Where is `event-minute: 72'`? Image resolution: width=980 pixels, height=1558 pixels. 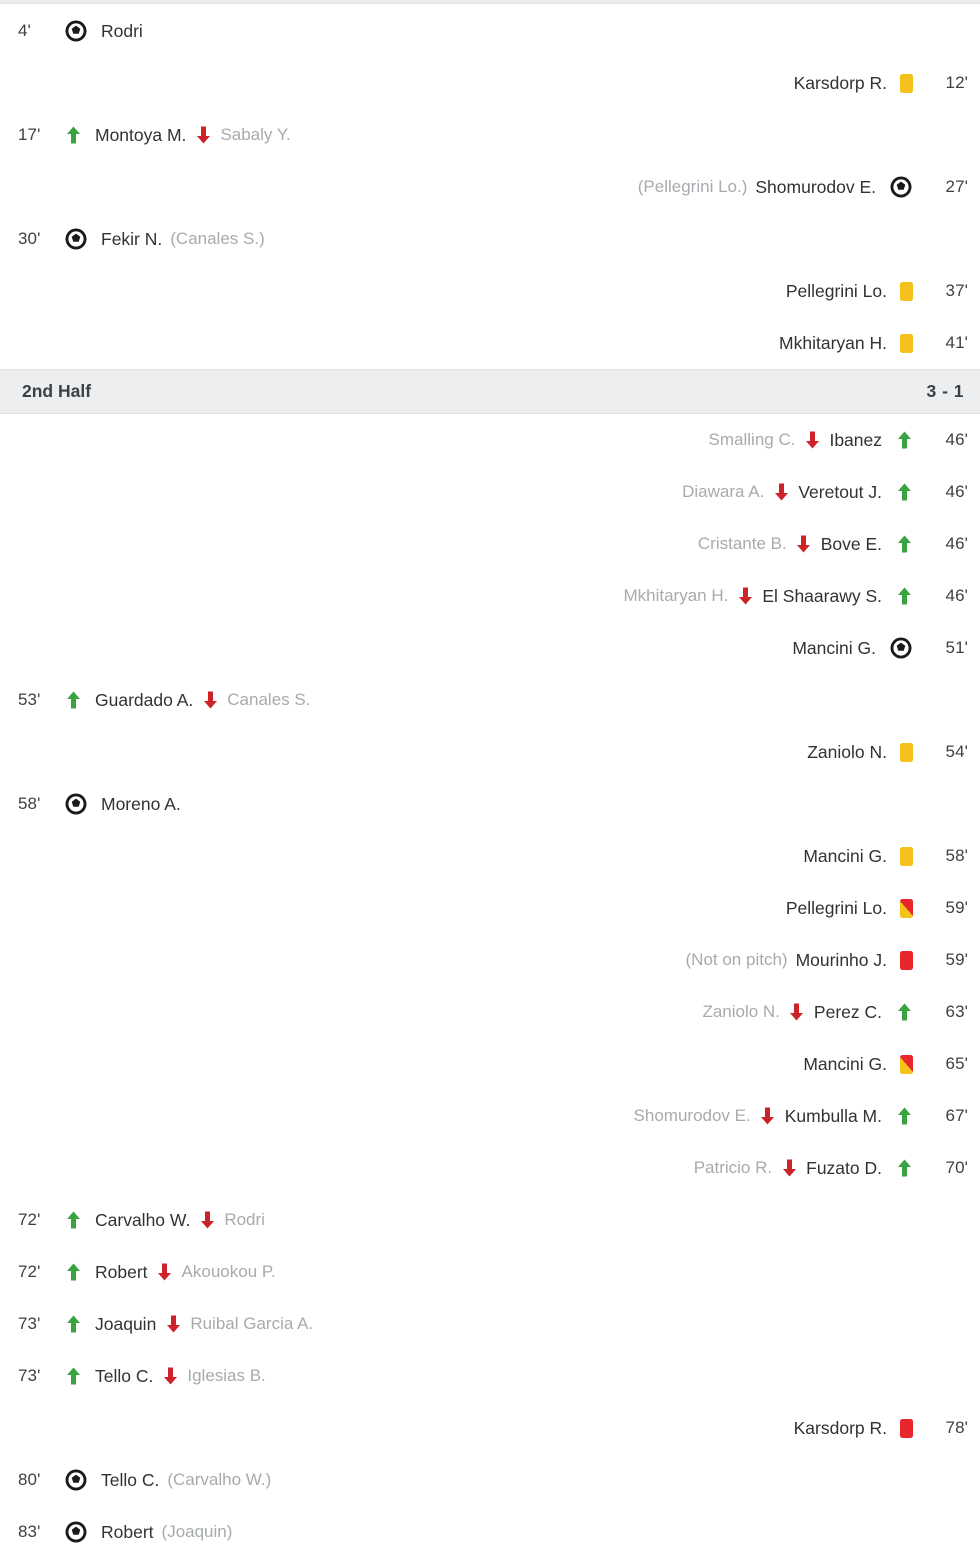 event-minute: 72' is located at coordinates (29, 1219).